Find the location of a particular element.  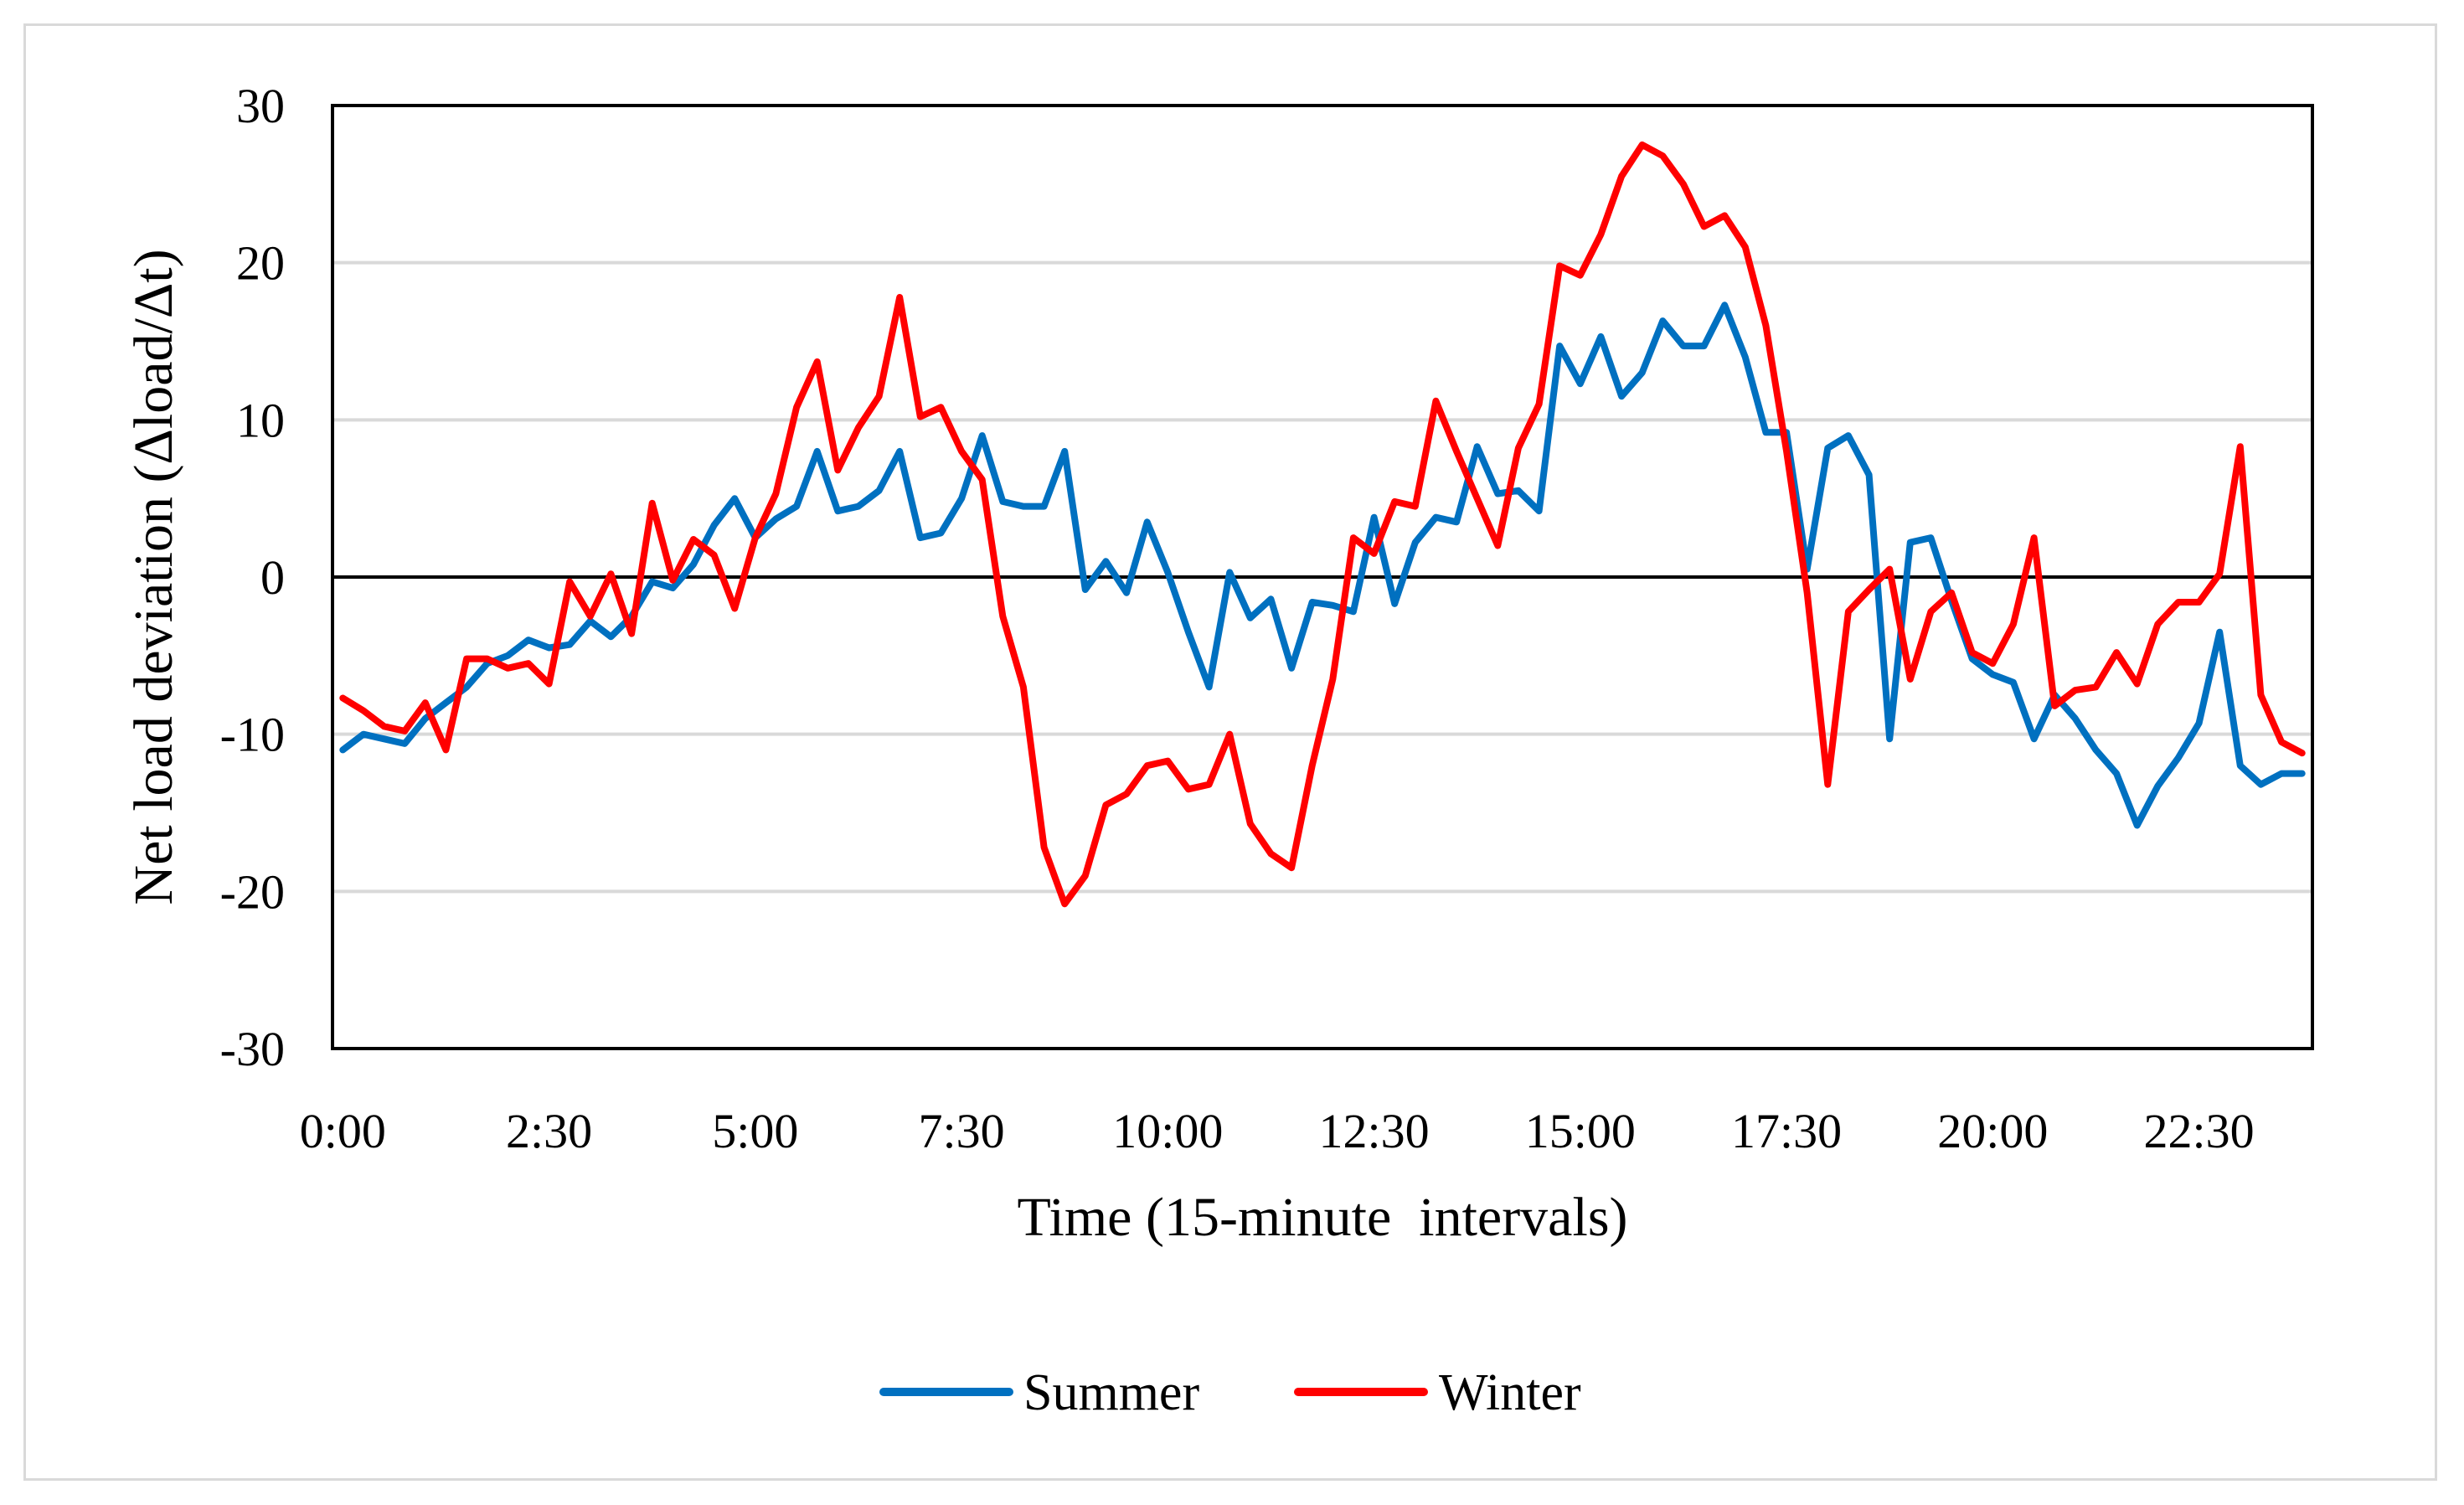

x-tick-label: 20:00 is located at coordinates (1992, 1131).